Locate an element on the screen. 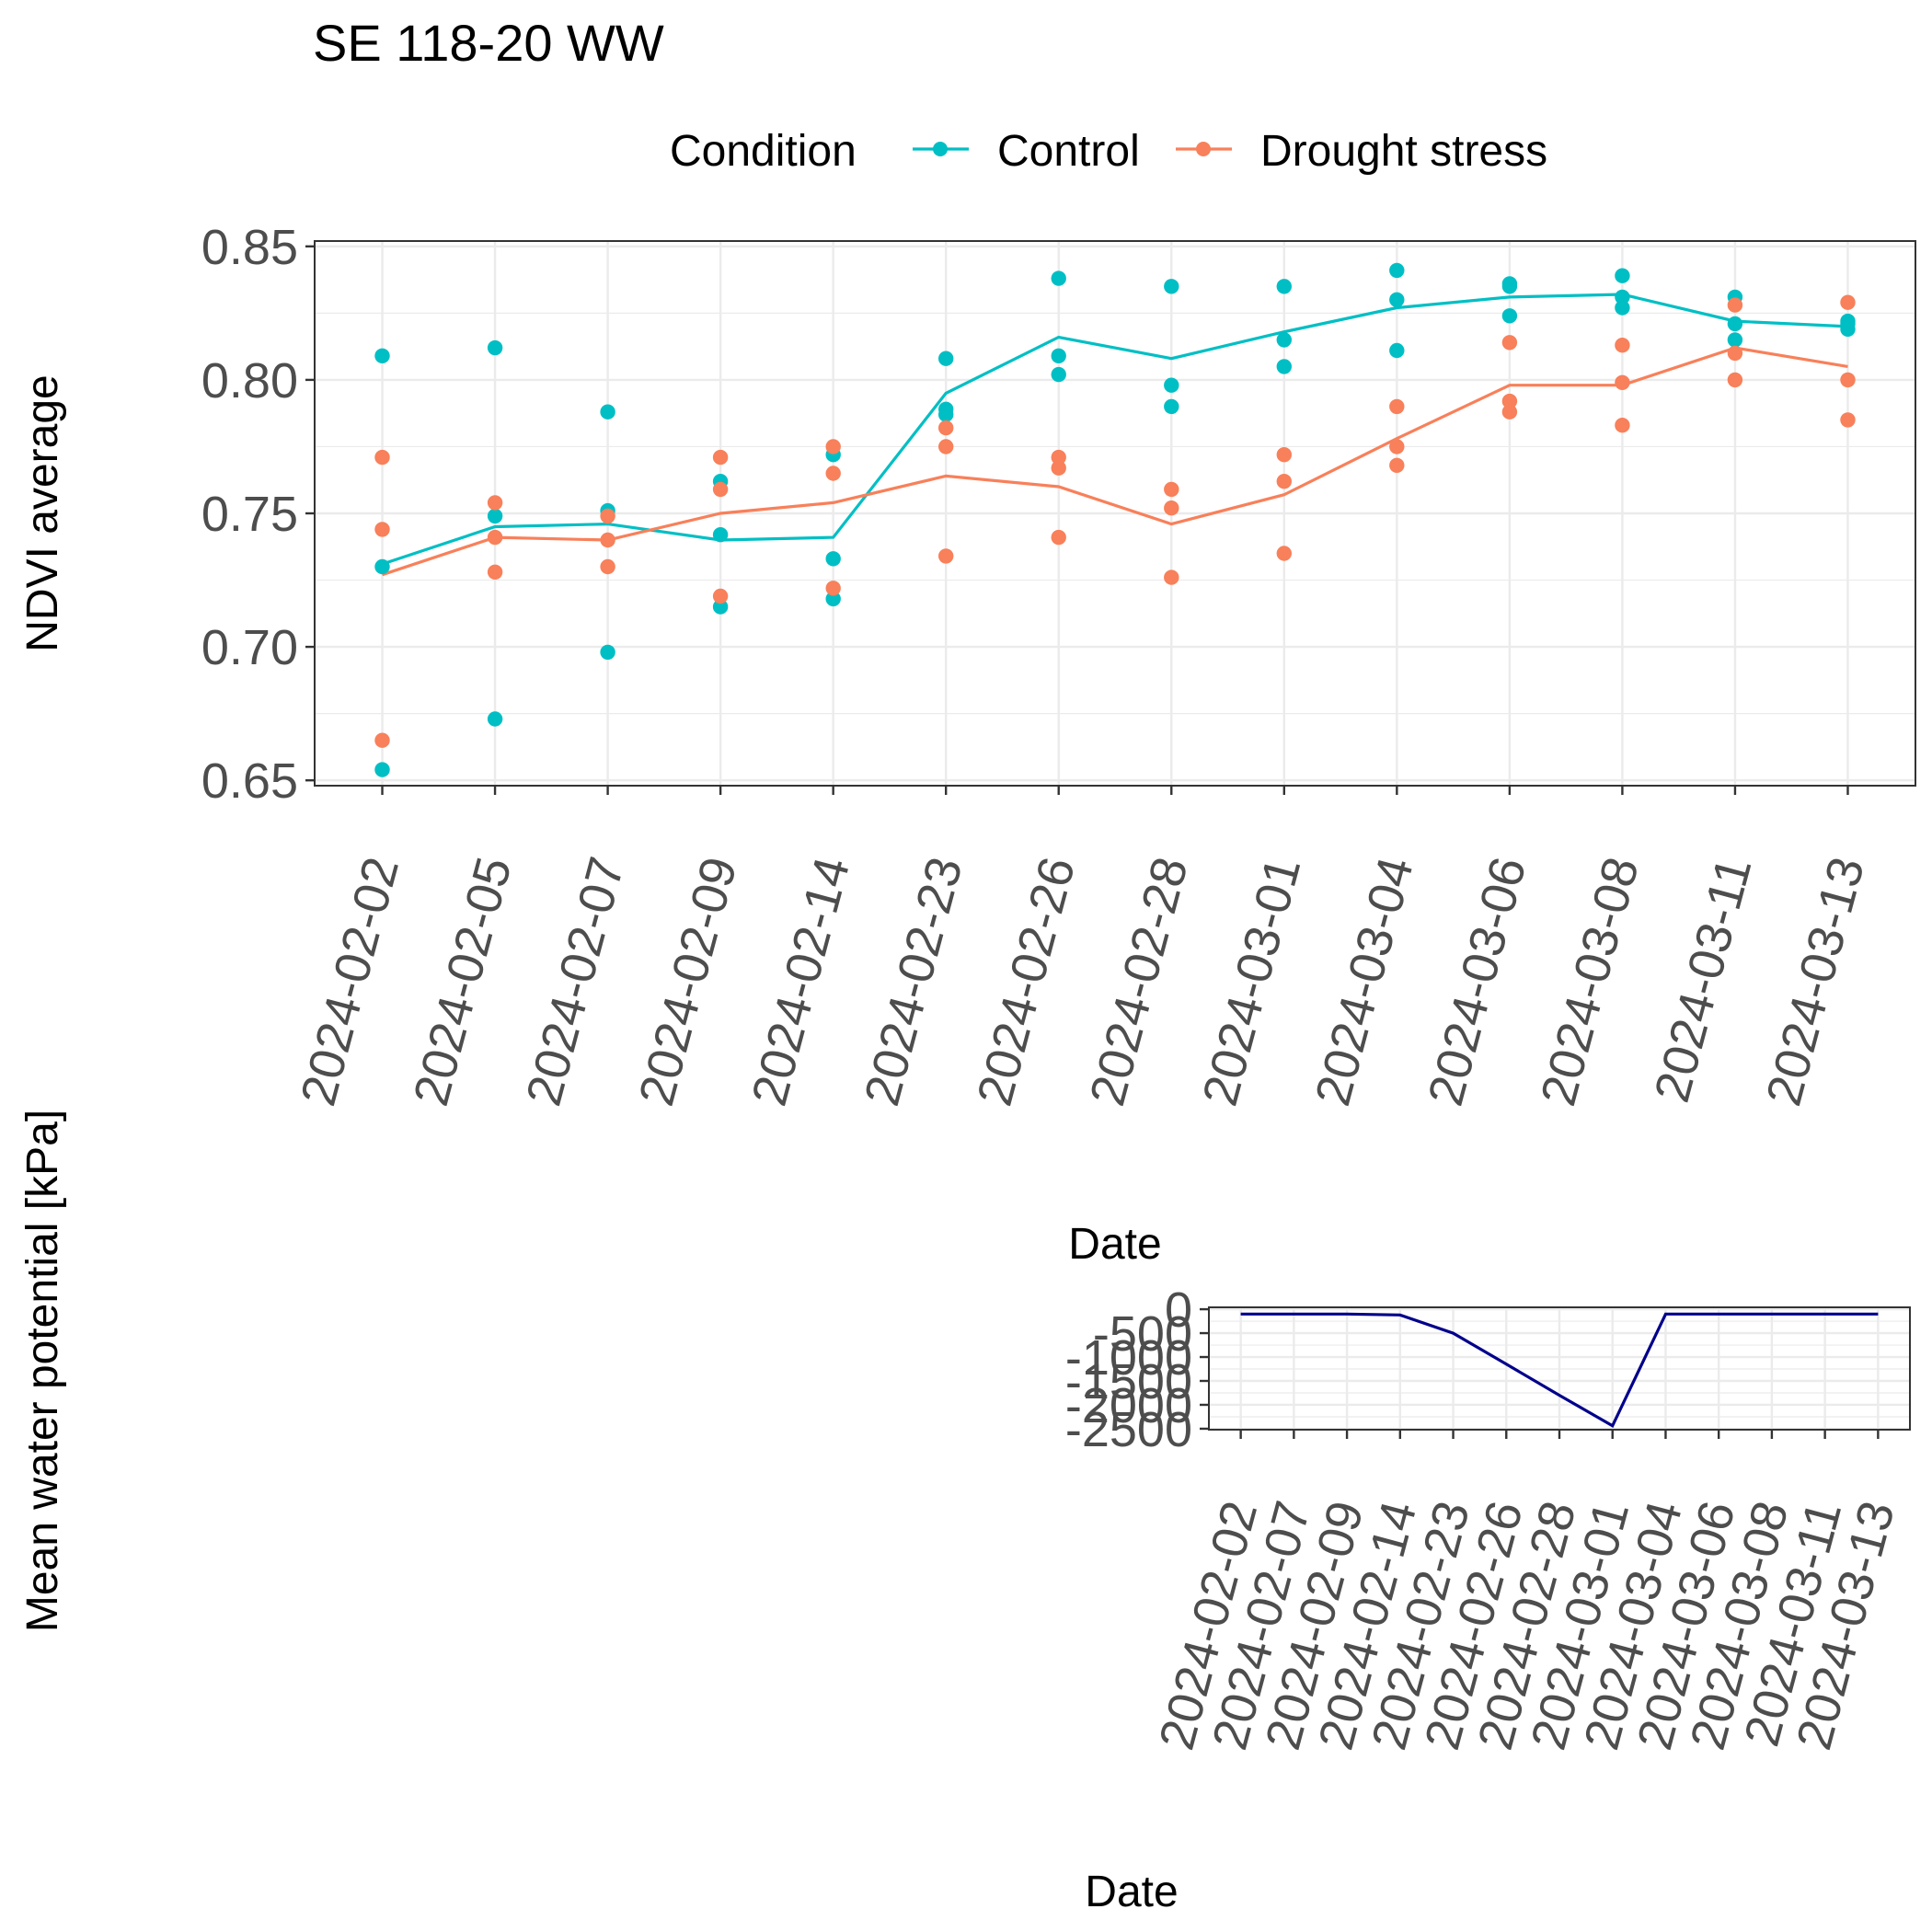  ndvi-x-tick-label: 2024-02-26 is located at coordinates (1026, 981).